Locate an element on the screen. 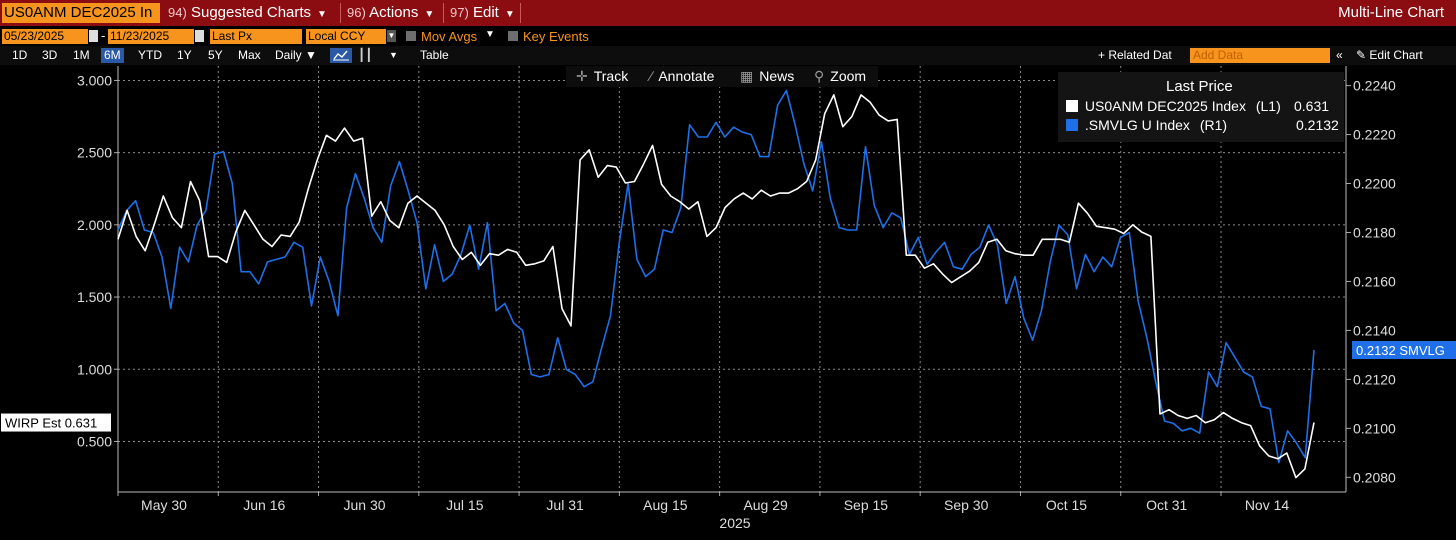 The image size is (1456, 540). range-1d: 1D is located at coordinates (20, 55).